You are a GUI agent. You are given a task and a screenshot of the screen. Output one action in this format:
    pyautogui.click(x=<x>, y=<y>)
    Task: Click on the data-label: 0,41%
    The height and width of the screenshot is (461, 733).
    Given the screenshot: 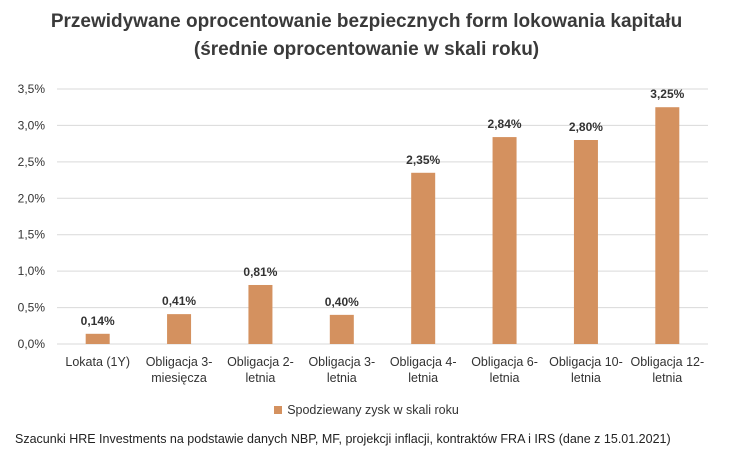 What is the action you would take?
    pyautogui.click(x=179, y=301)
    